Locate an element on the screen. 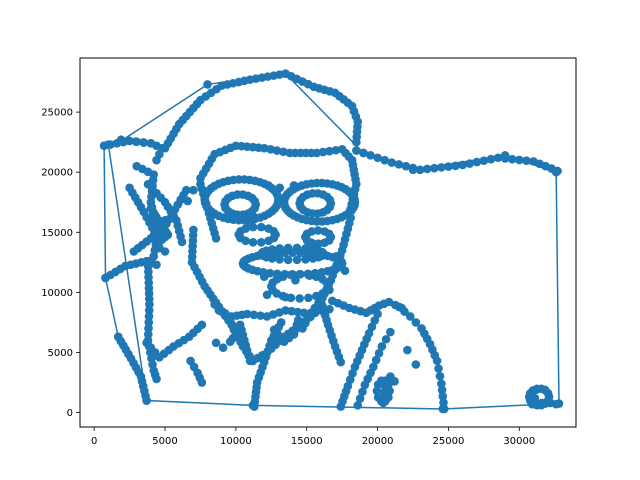  x-tick-label: 20000 is located at coordinates (378, 441).